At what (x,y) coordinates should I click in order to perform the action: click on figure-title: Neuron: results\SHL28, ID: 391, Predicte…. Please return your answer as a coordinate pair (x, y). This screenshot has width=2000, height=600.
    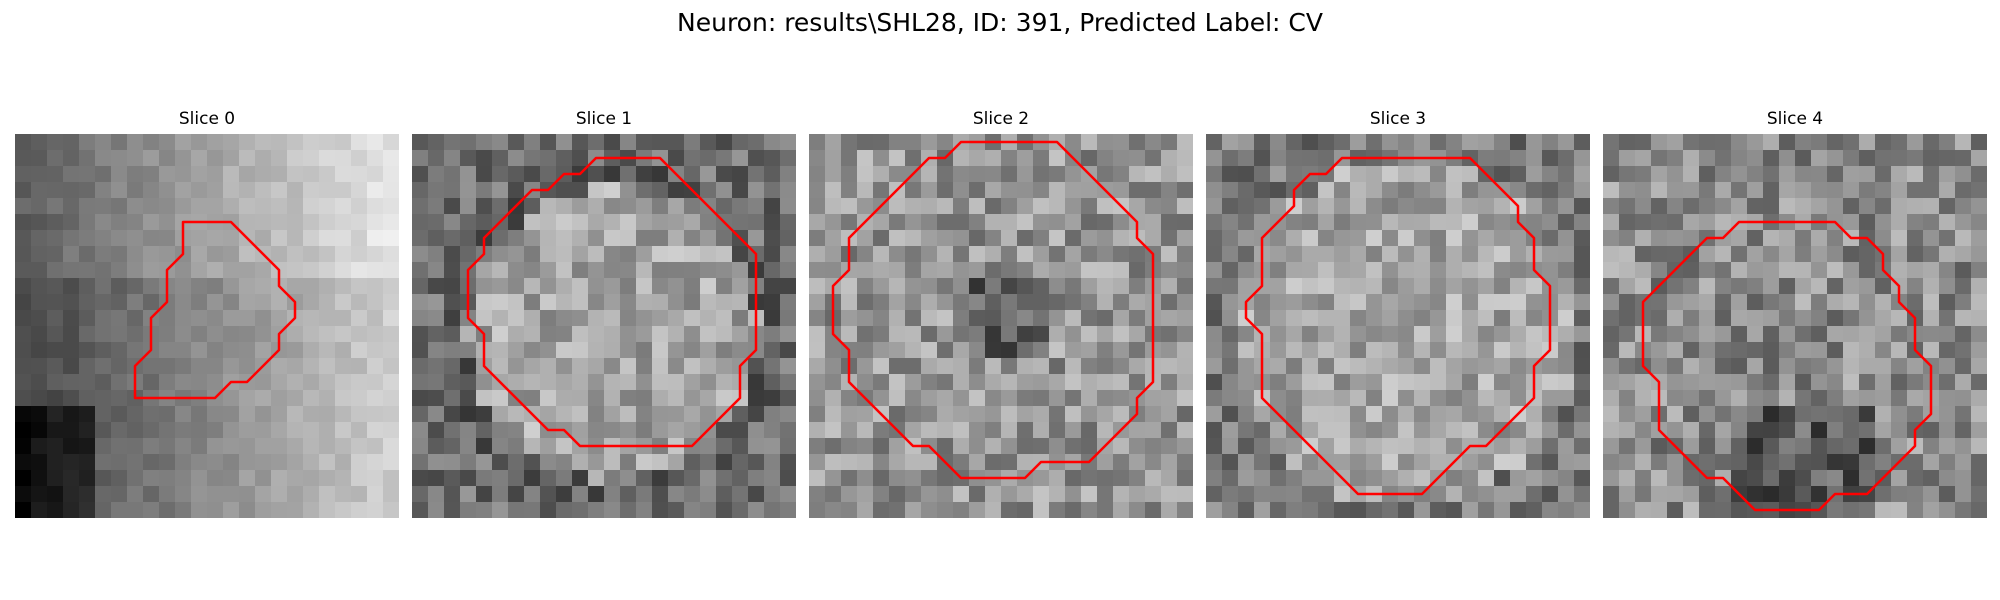
    Looking at the image, I should click on (1000, 22).